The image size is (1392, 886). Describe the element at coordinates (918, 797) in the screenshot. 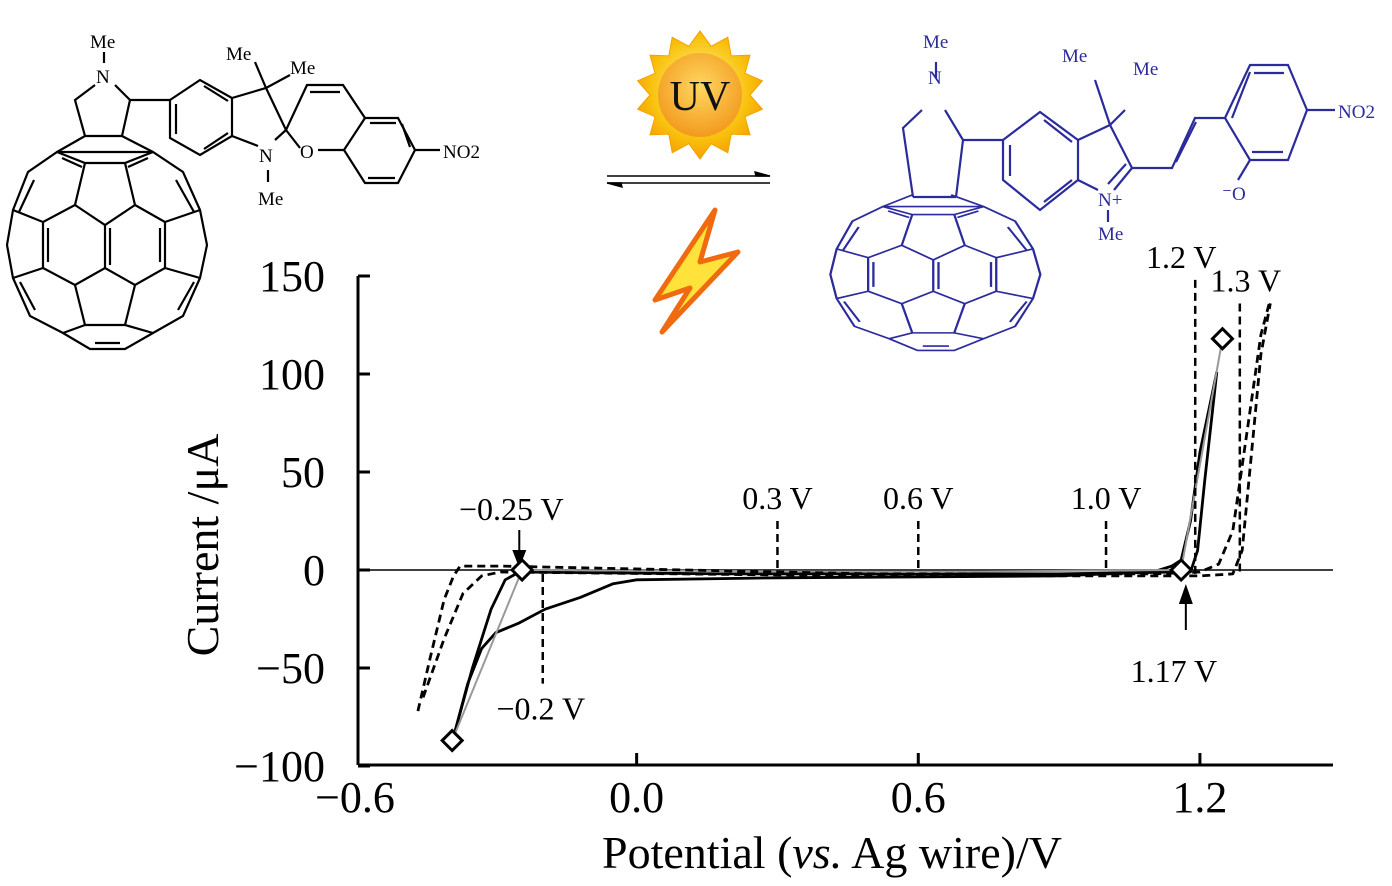

I see `x-tick-label: 0.6` at that location.